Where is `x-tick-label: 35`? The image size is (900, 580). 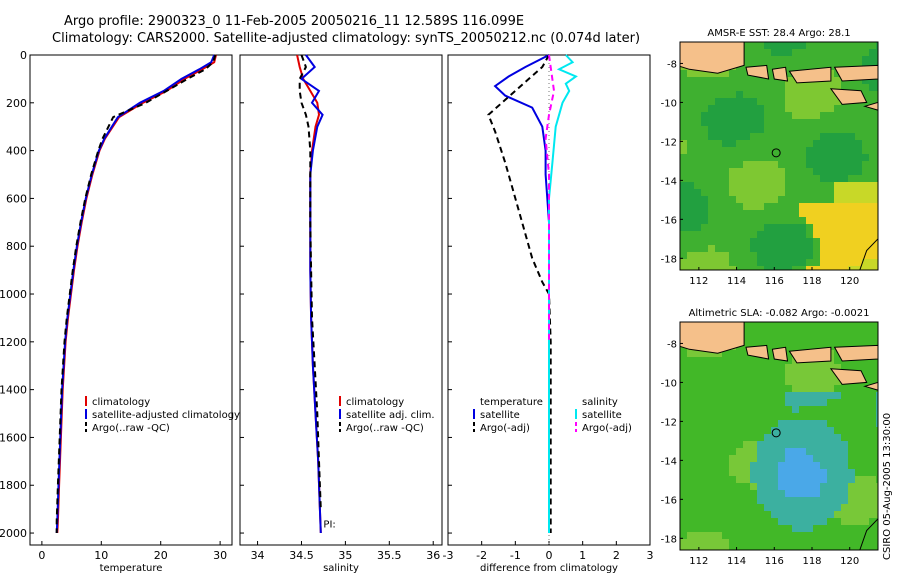
x-tick-label: 35 is located at coordinates (345, 555).